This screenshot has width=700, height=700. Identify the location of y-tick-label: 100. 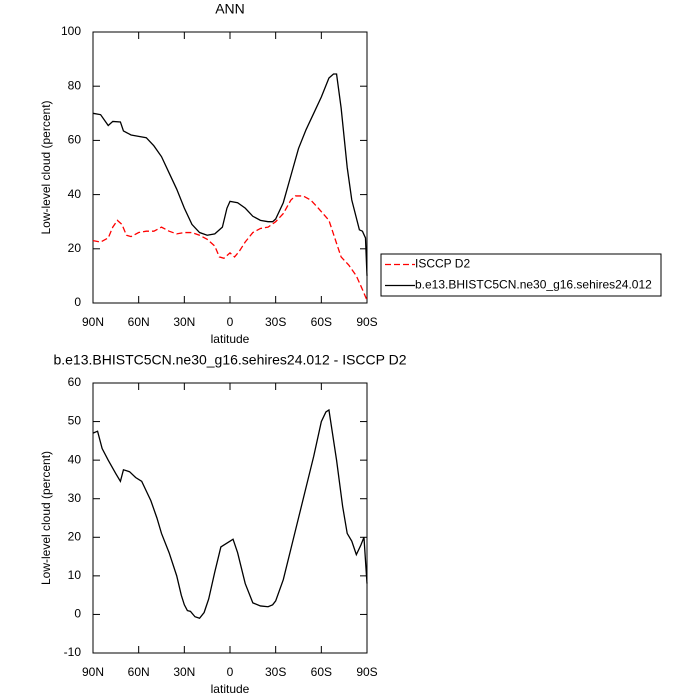
(71, 31).